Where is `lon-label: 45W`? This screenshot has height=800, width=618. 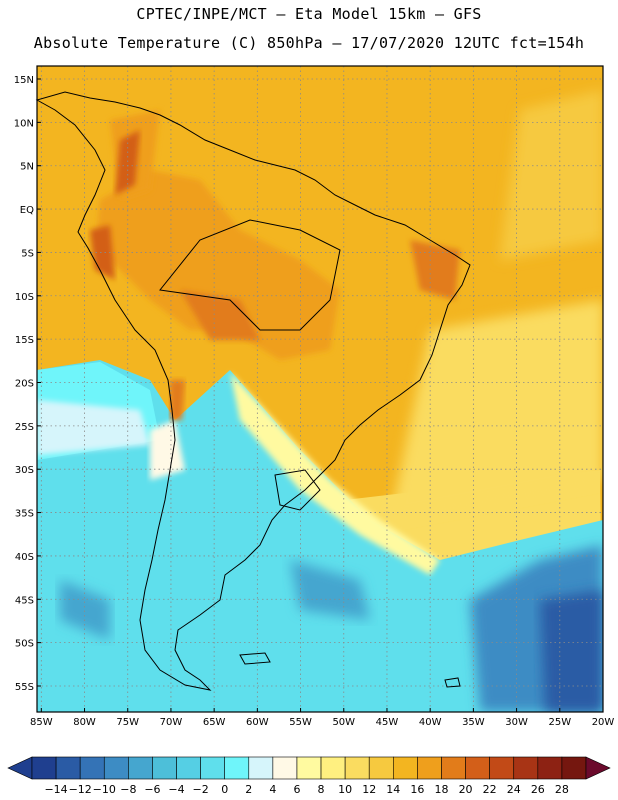
lon-label: 45W is located at coordinates (387, 722).